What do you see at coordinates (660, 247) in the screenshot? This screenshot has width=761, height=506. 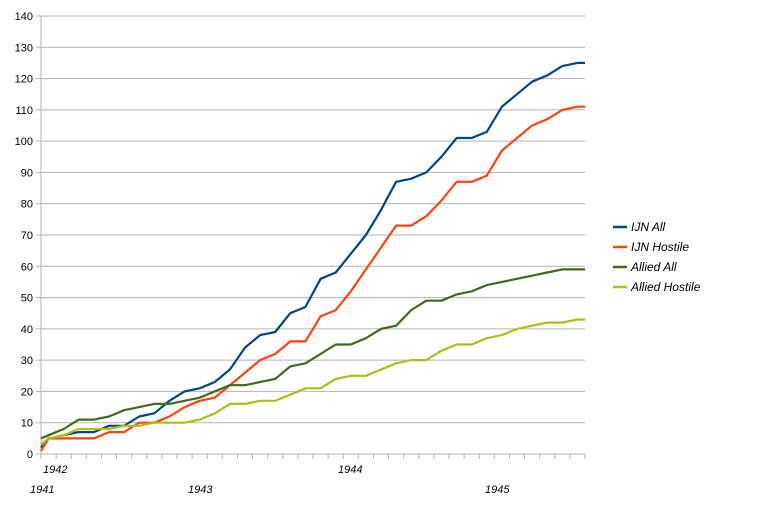 I see `legend-label: IJN Hostile` at bounding box center [660, 247].